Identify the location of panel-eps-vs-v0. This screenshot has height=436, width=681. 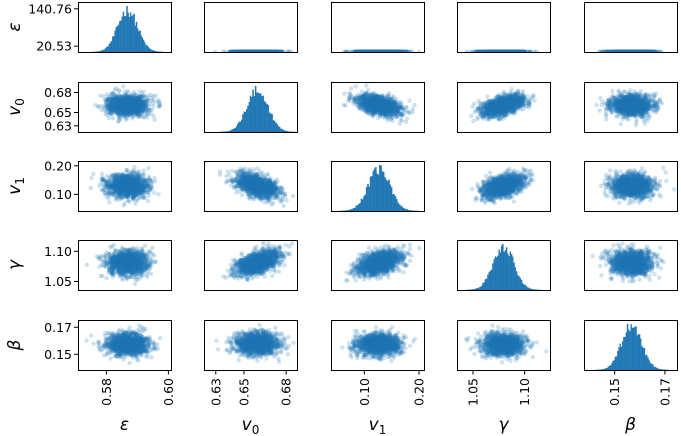
(251, 29).